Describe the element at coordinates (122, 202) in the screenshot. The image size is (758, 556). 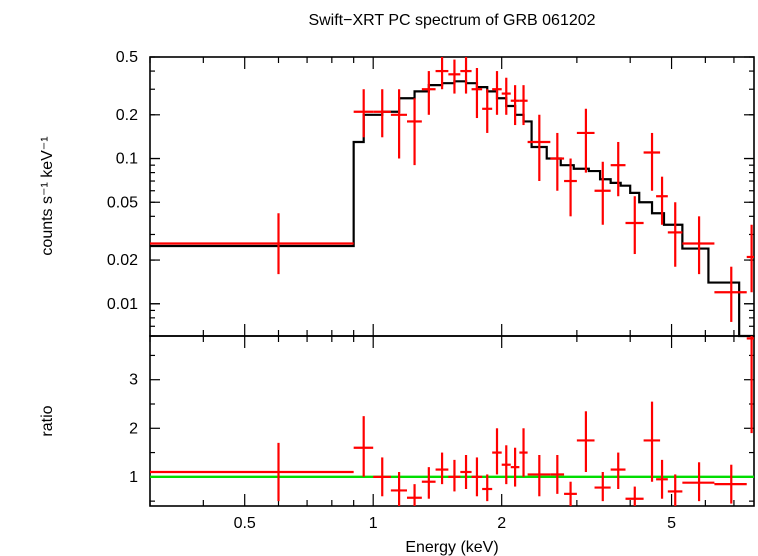
I see `top-y-tick-label: 0.05` at that location.